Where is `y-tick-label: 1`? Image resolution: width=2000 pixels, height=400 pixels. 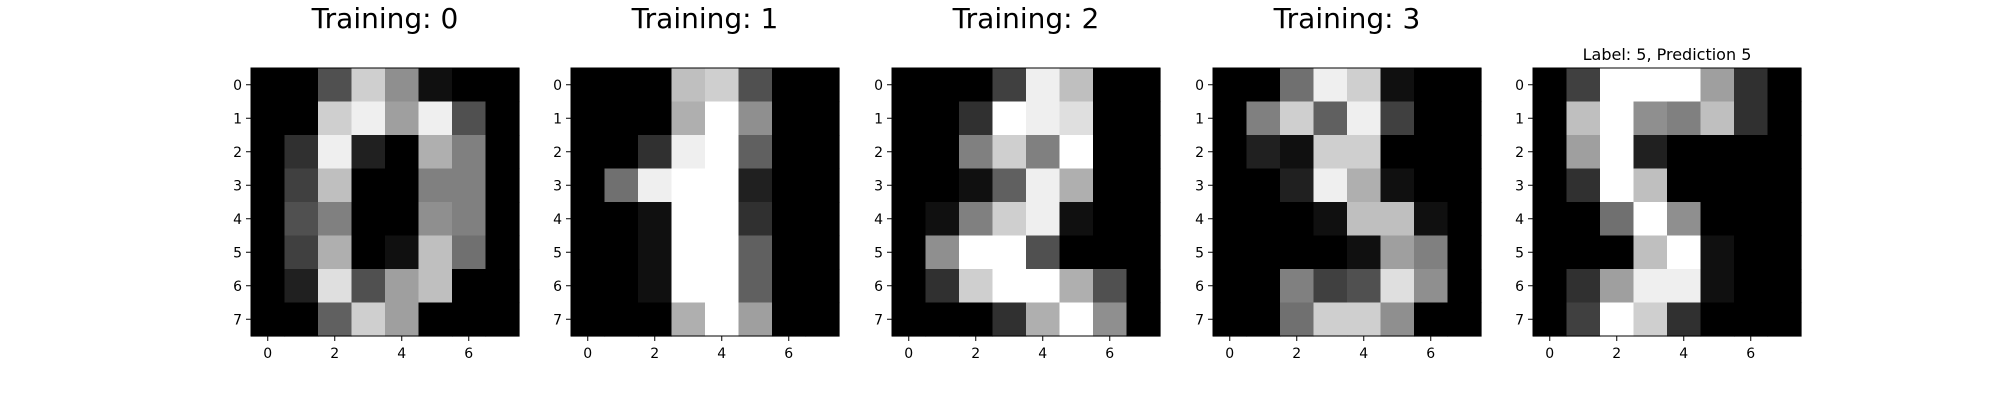 y-tick-label: 1 is located at coordinates (1519, 119).